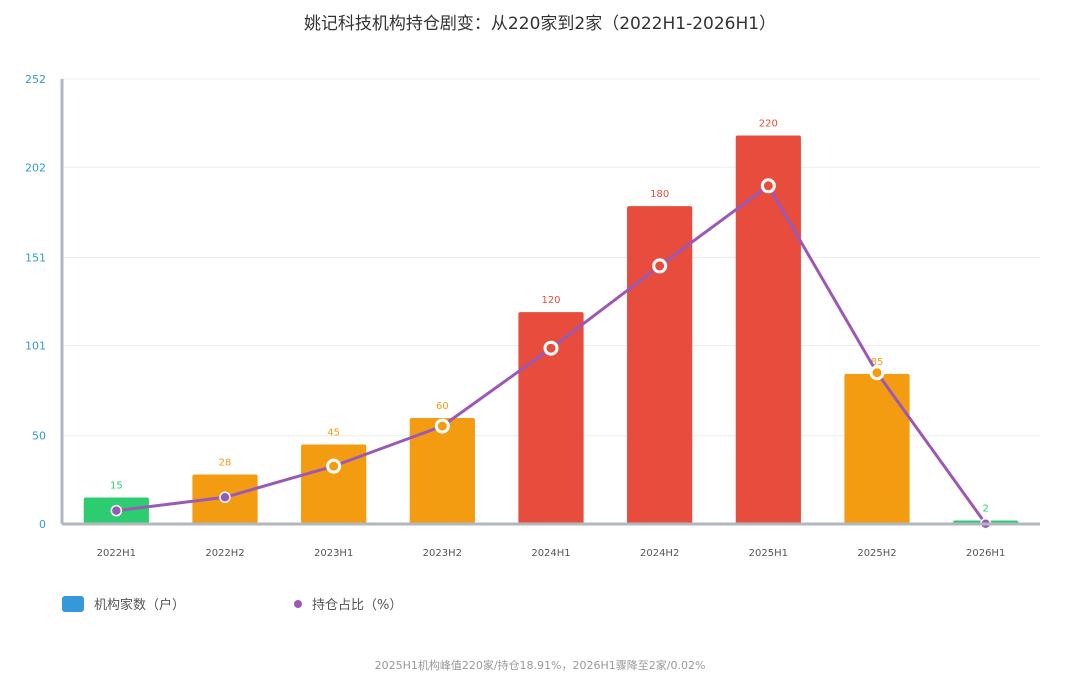  I want to click on legend-item-line: 持仓占比（%）, so click(348, 603).